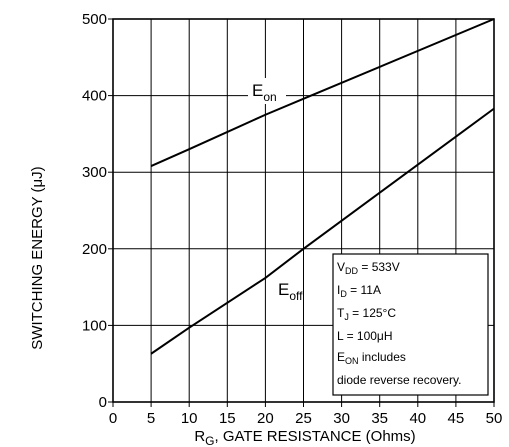 The width and height of the screenshot is (509, 447). I want to click on x-axis-label-sub: G, so click(209, 440).